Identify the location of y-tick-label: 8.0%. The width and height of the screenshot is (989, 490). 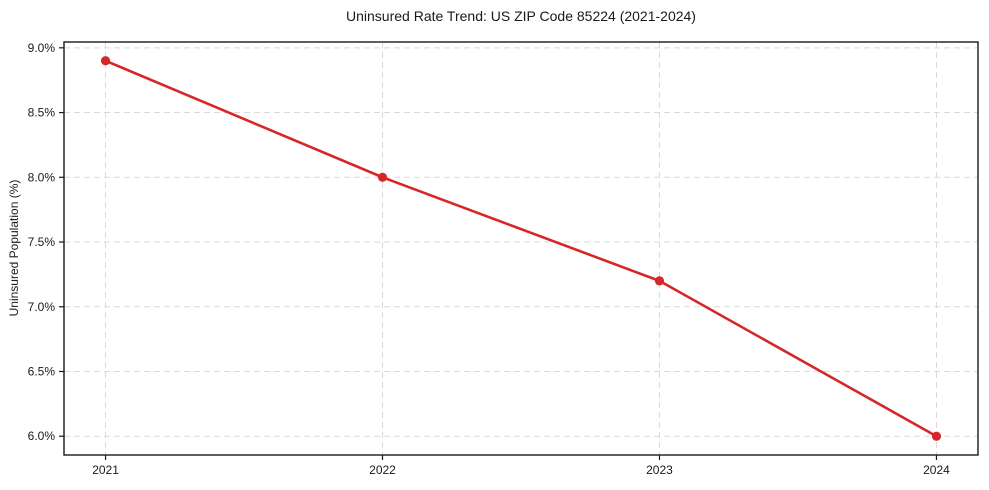
(42, 177).